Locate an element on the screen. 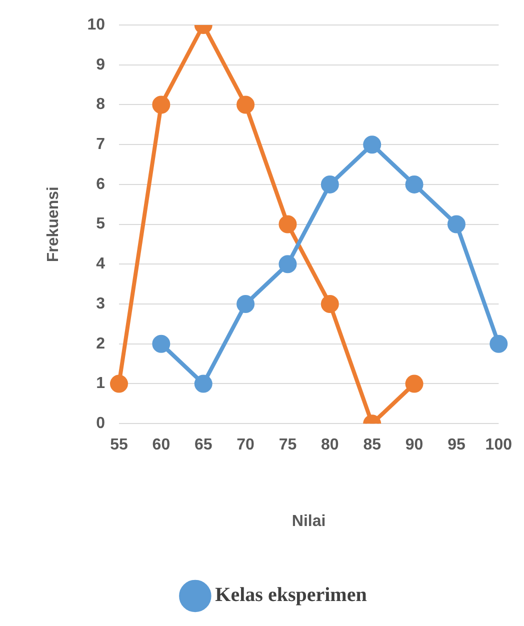 The width and height of the screenshot is (524, 626). y-tick-label: 4 is located at coordinates (101, 264).